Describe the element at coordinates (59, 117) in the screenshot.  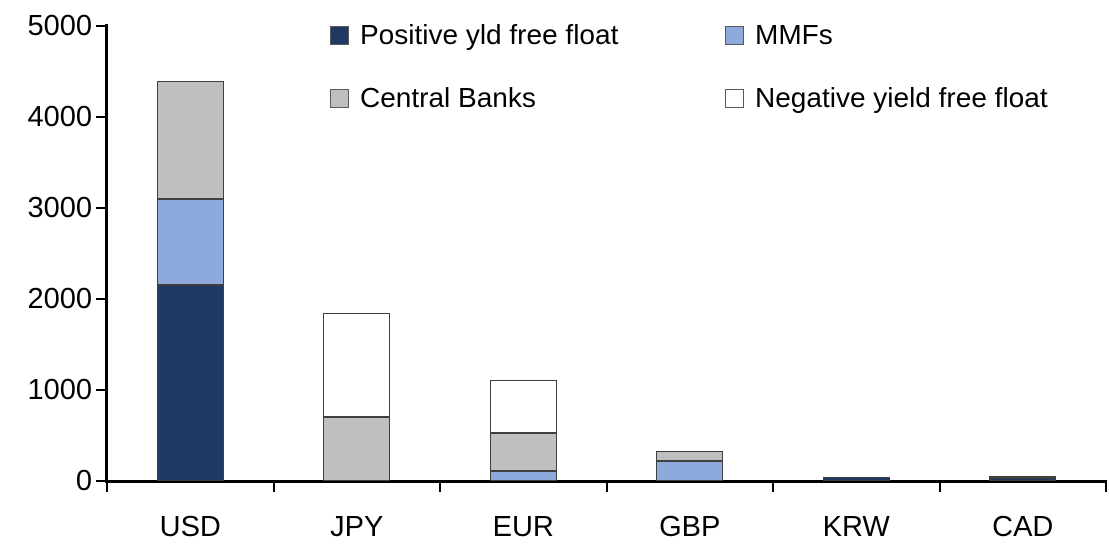
I see `y-axis-label-4000: 4000` at that location.